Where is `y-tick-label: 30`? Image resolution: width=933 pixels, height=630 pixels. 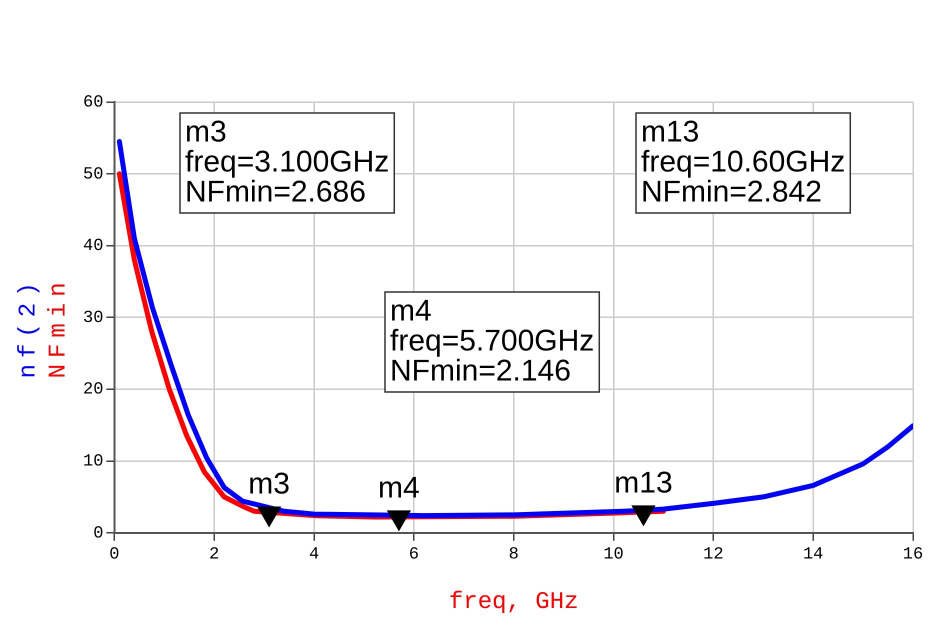 y-tick-label: 30 is located at coordinates (93, 318).